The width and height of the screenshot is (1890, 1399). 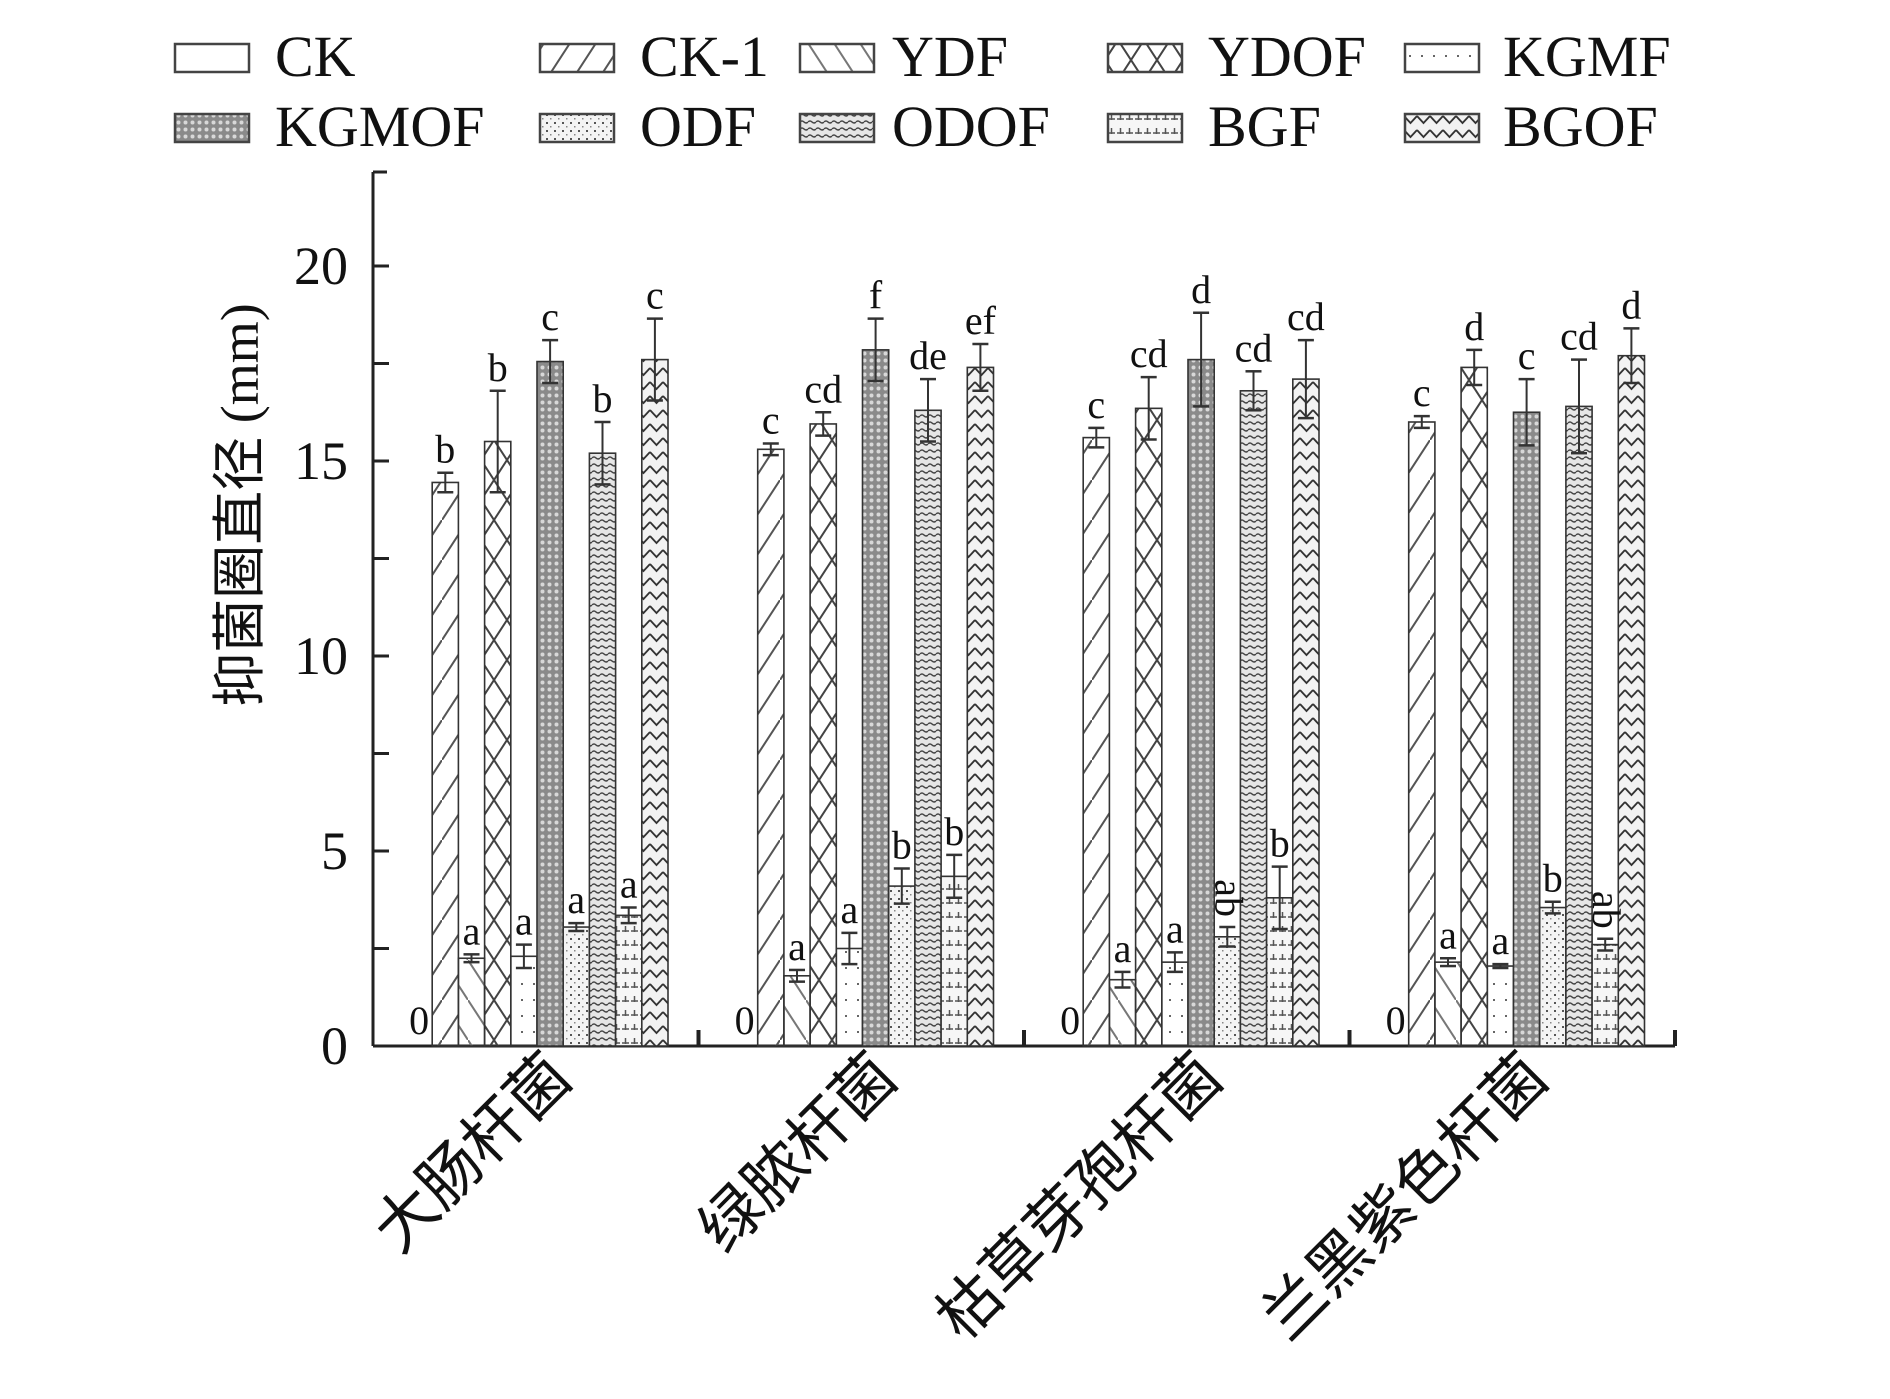 What do you see at coordinates (329, 126) in the screenshot?
I see `legend-item-kgmof: KGMOF` at bounding box center [329, 126].